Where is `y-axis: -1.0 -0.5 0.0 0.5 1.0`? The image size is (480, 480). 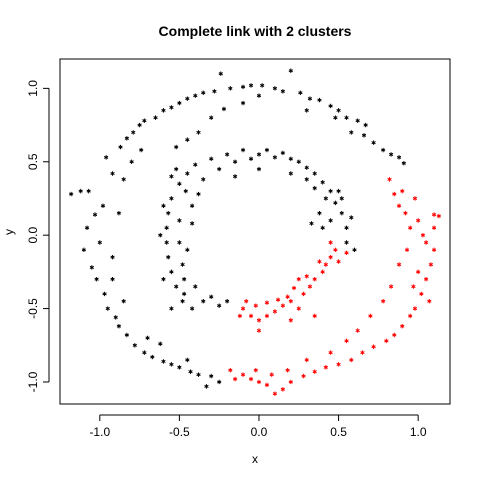 y-axis: -1.0 -0.5 0.0 0.5 1.0 is located at coordinates (38, 236).